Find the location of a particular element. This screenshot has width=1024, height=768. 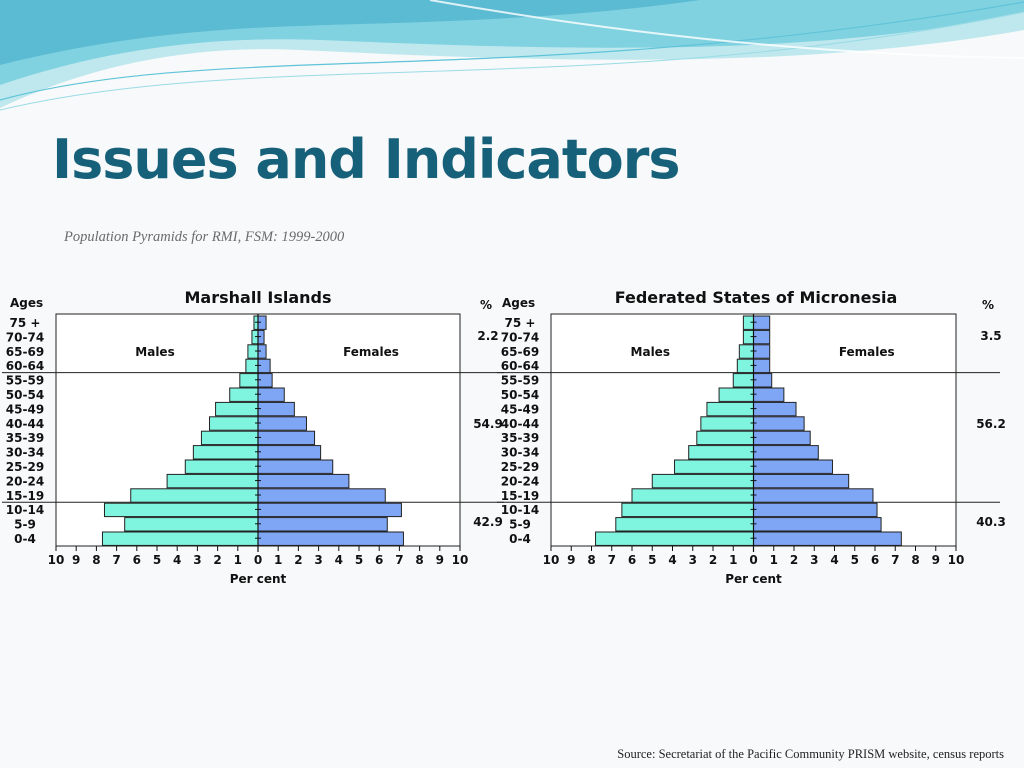

age-label: 5-9 is located at coordinates (520, 525).